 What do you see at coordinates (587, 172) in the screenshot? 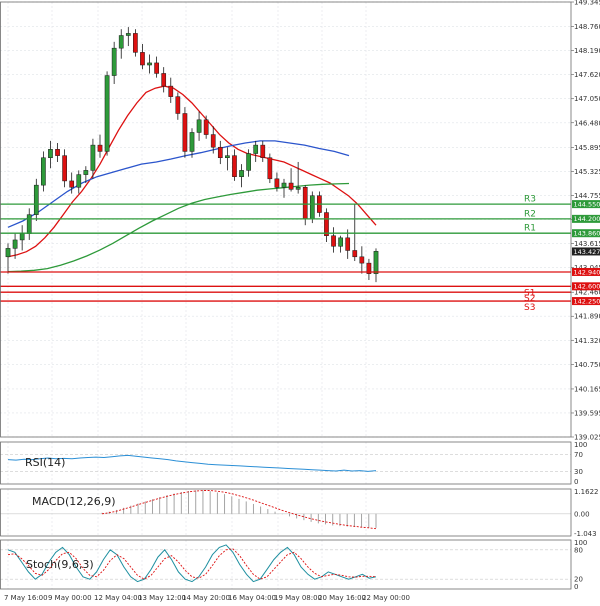
I see `price-axis-label: 145.325` at bounding box center [587, 172].